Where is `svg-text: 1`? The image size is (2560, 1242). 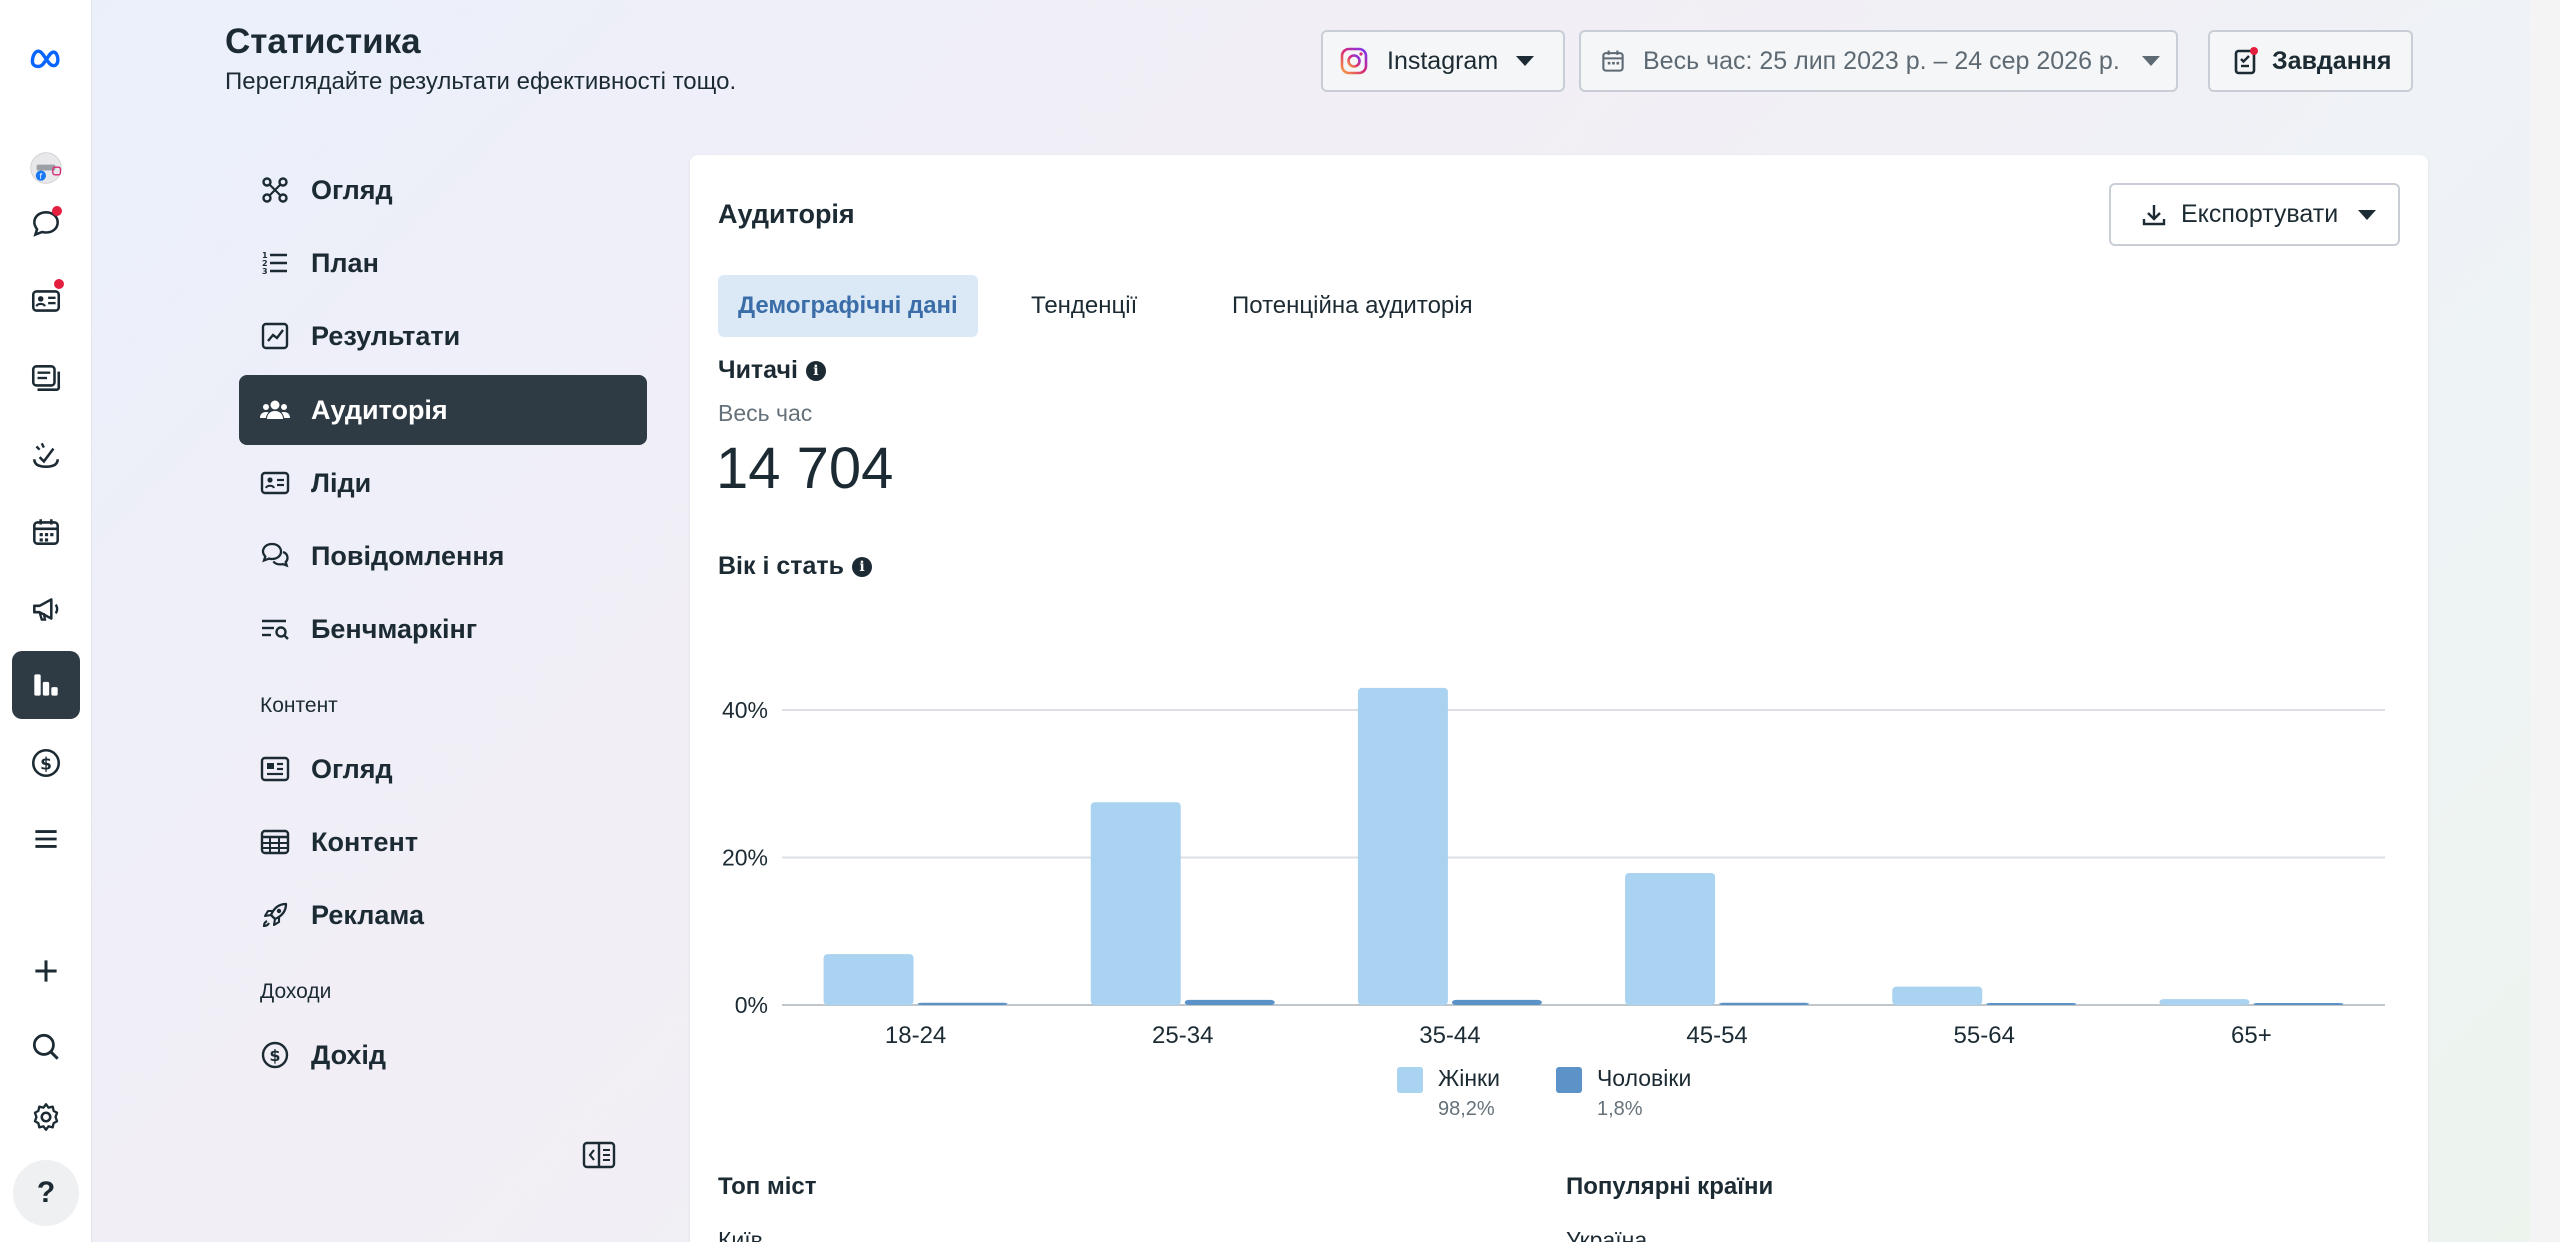 svg-text: 1 is located at coordinates (265, 255).